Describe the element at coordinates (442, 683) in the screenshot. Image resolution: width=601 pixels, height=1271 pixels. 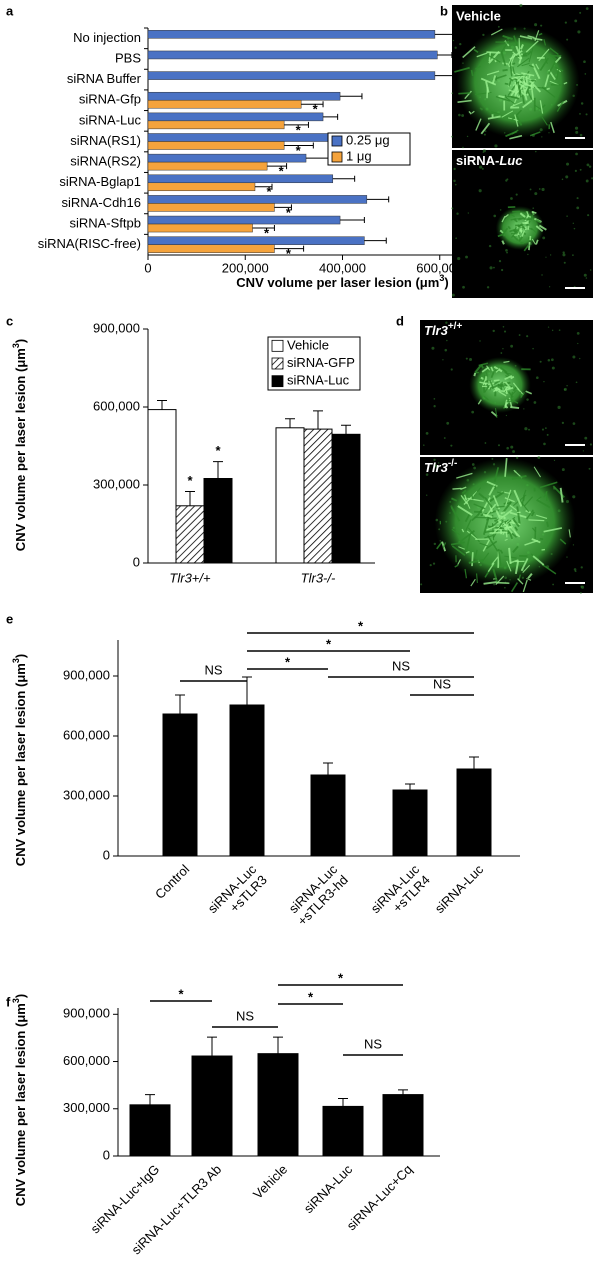
I see `comparison-label: NS` at that location.